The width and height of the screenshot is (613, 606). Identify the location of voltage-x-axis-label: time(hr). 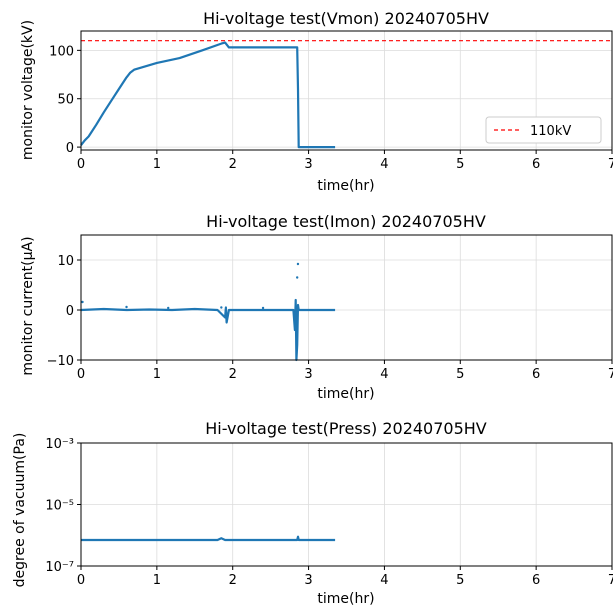
(345, 186).